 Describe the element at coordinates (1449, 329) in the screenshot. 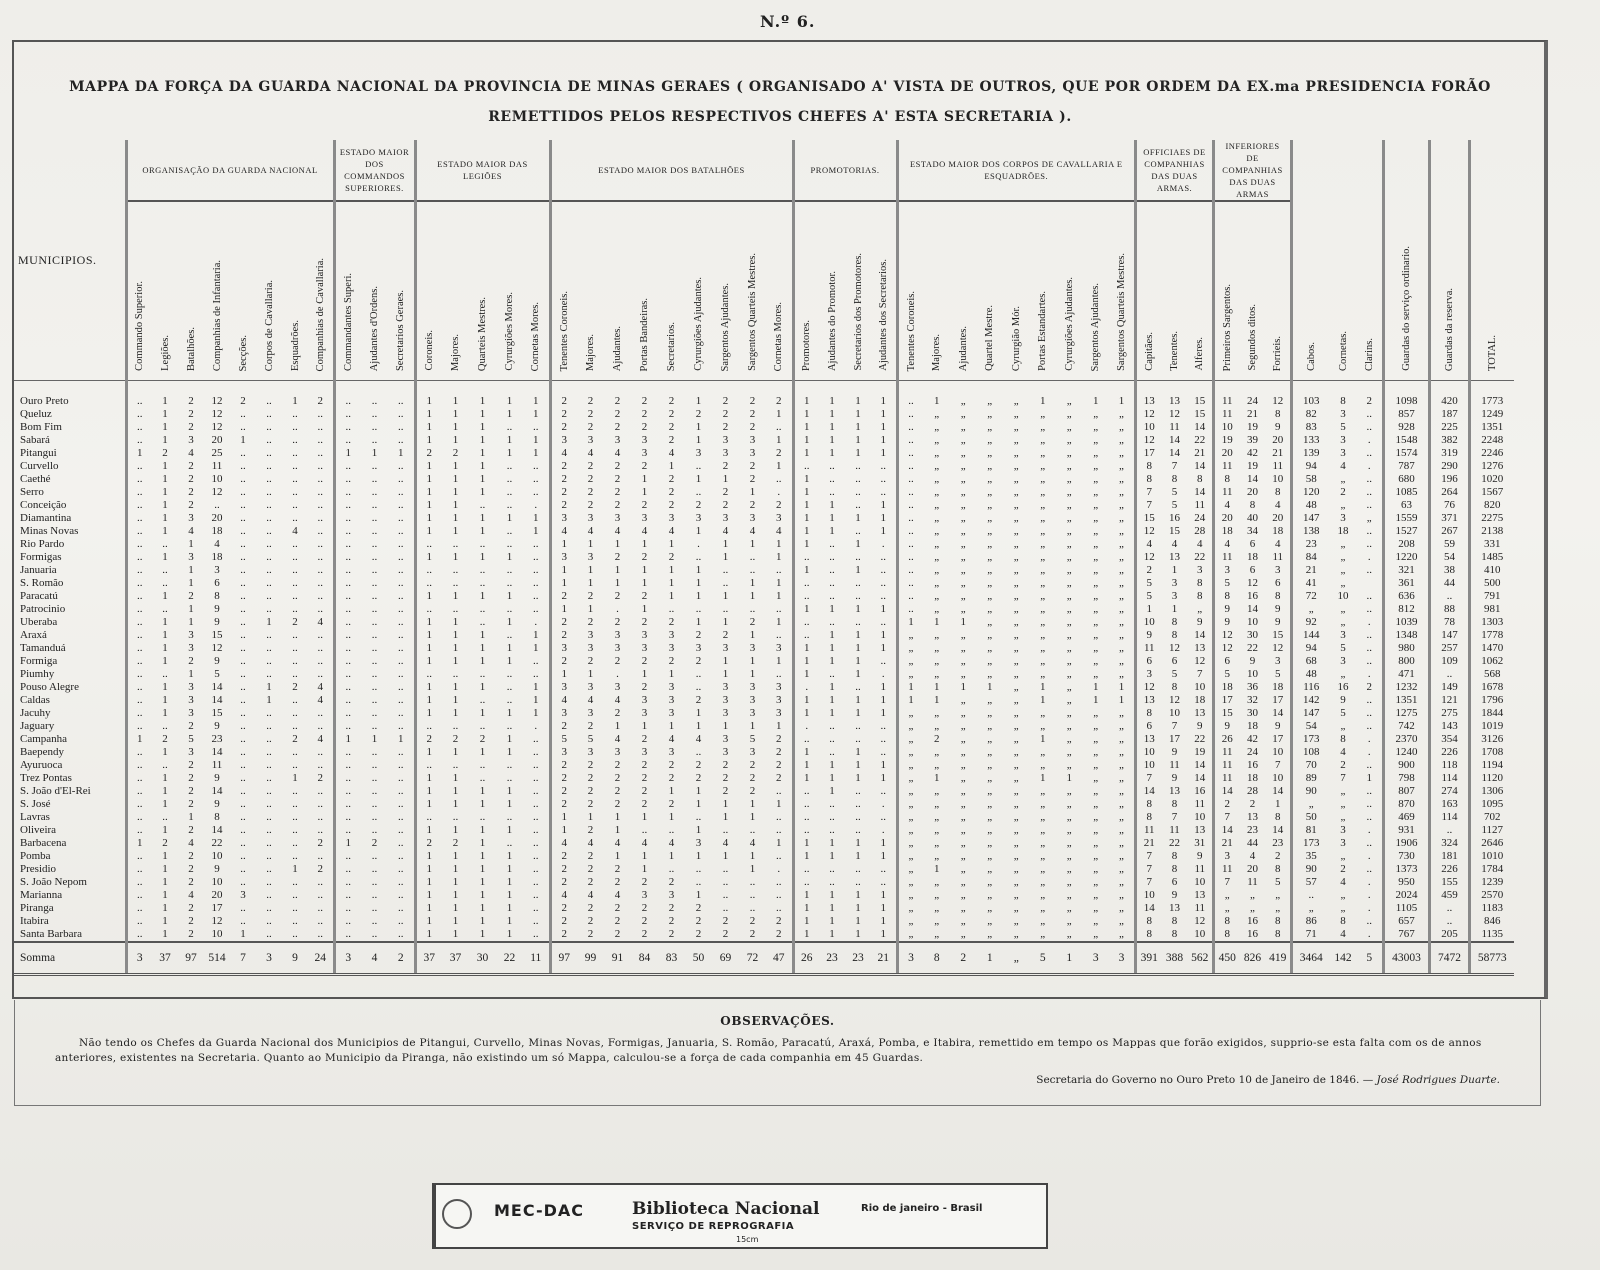

I see `column-header-label: Guardas da reserva.` at that location.